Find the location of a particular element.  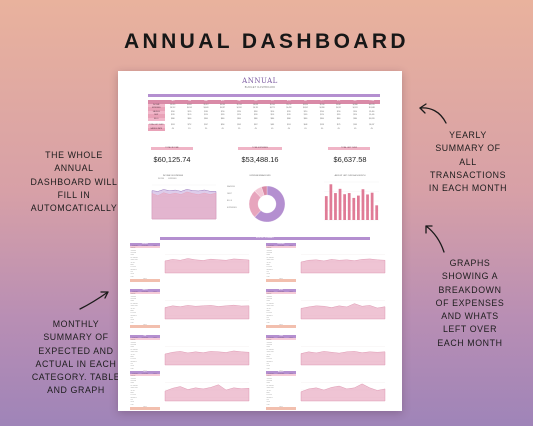

monthly-row-label: HOUSING is located at coordinates (269, 343).